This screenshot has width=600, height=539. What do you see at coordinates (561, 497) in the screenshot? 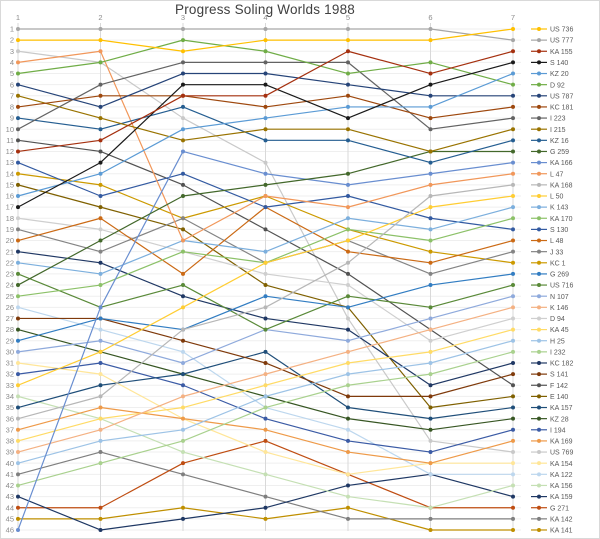
I see `legend-label: KA 159` at bounding box center [561, 497].